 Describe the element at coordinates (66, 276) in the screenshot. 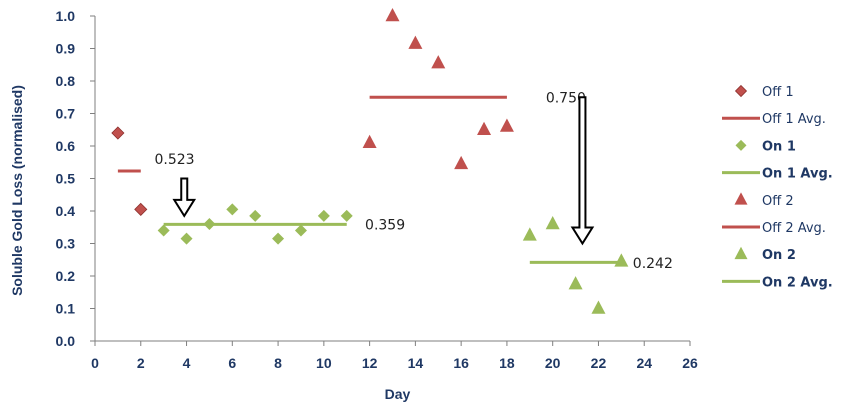

I see `y-tick-label: 0.2` at that location.